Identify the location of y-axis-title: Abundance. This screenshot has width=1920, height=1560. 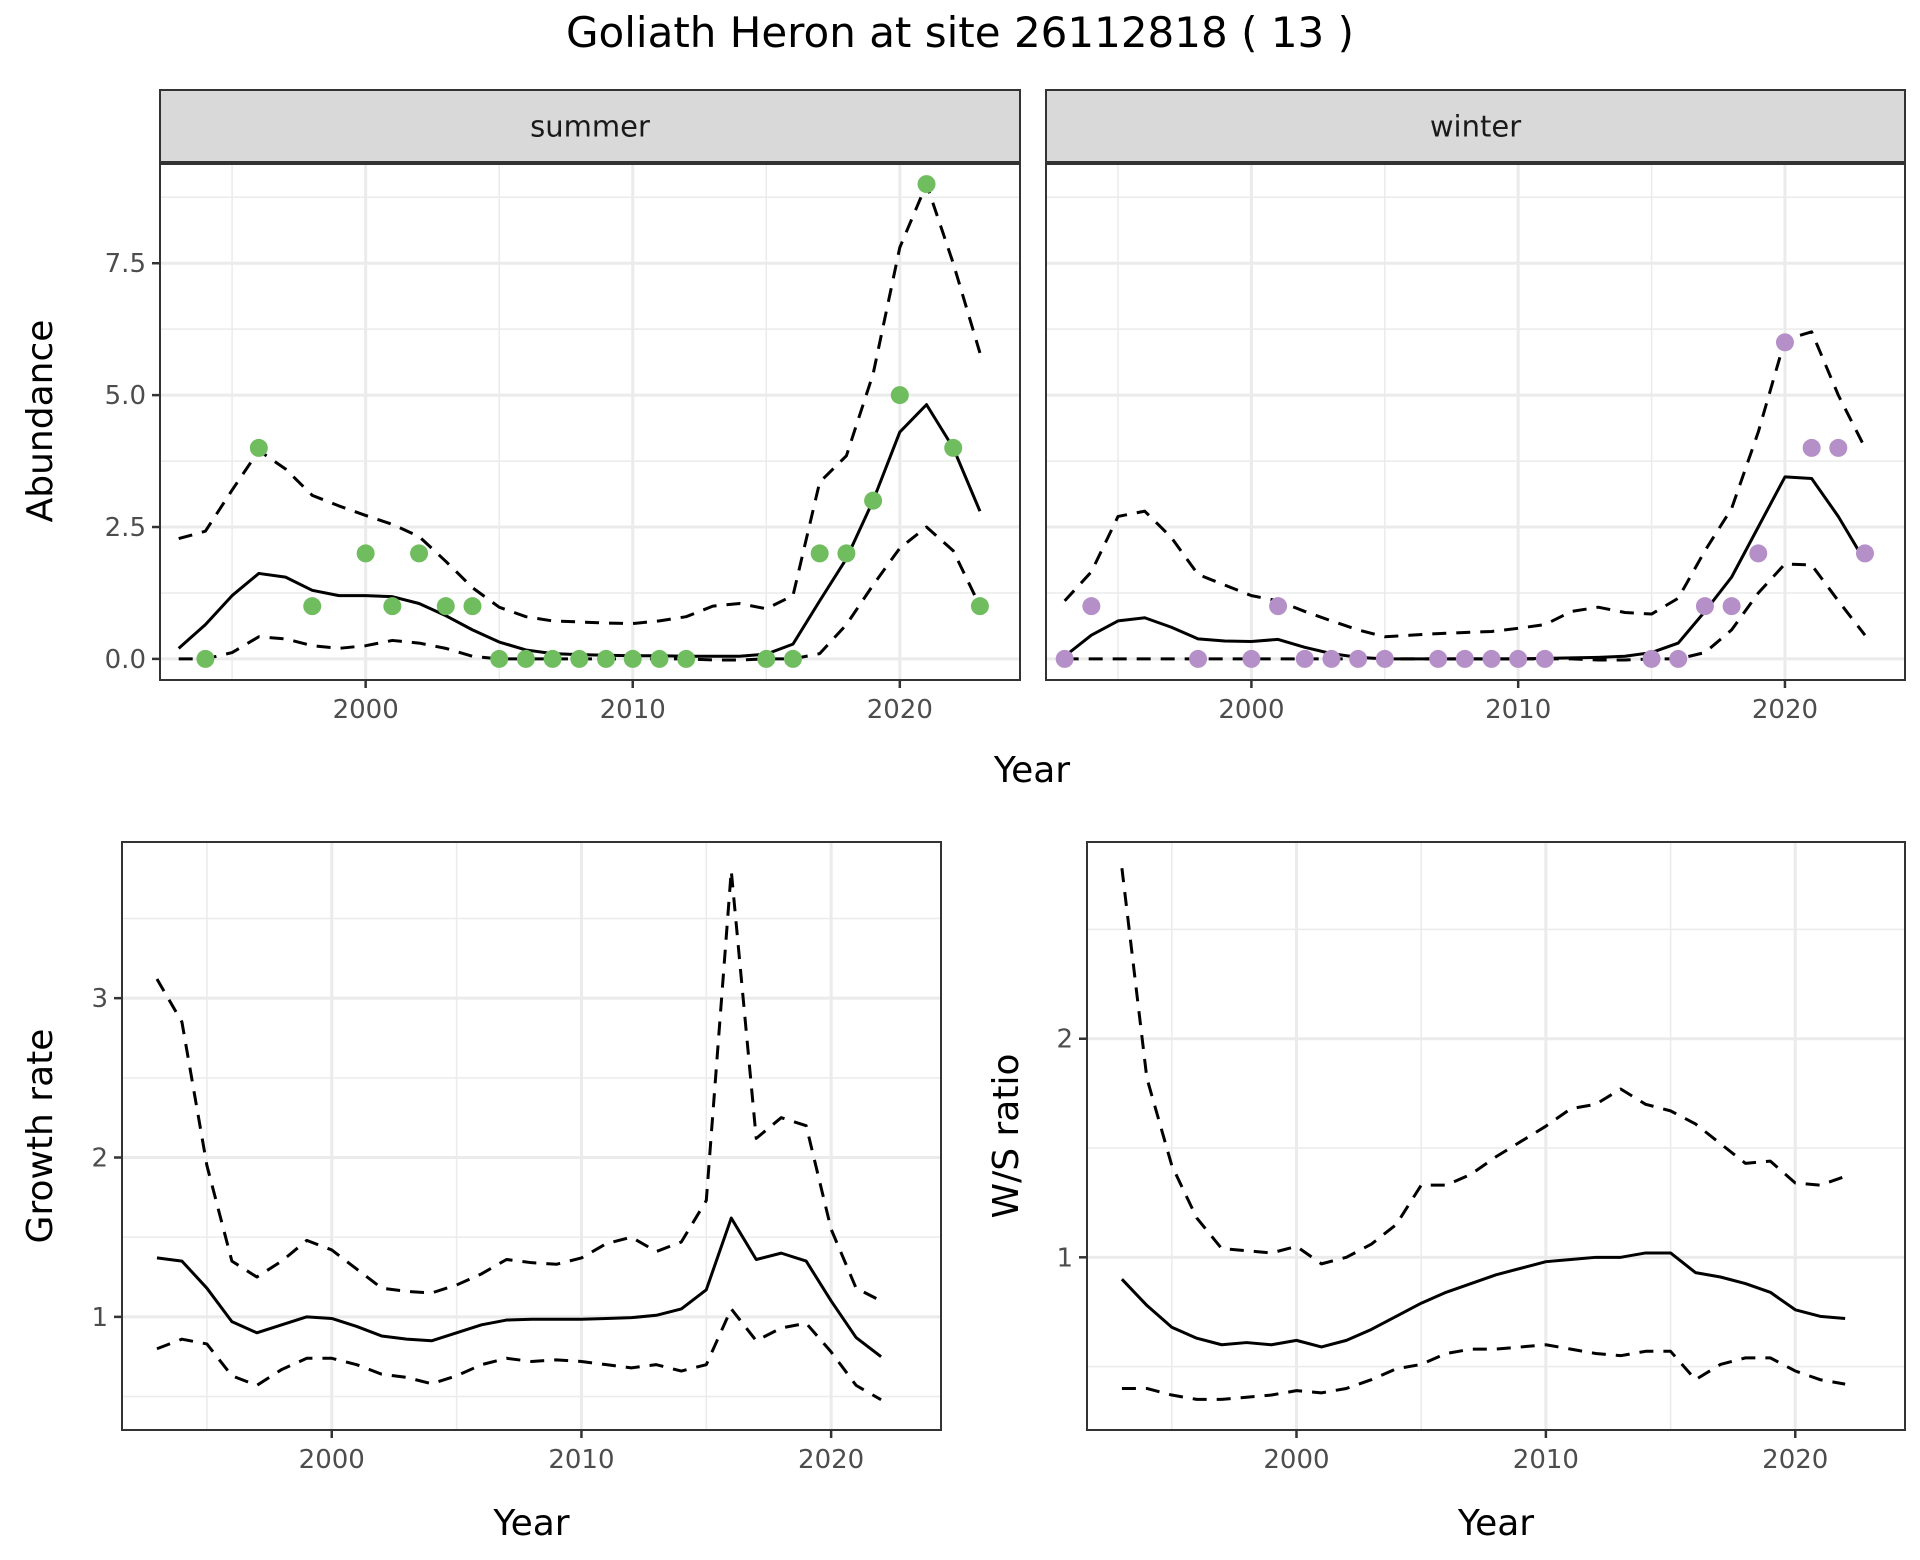
(40, 421).